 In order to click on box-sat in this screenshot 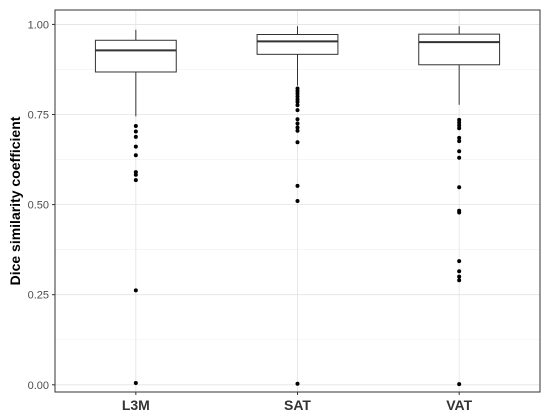, I will do `click(297, 206)`.